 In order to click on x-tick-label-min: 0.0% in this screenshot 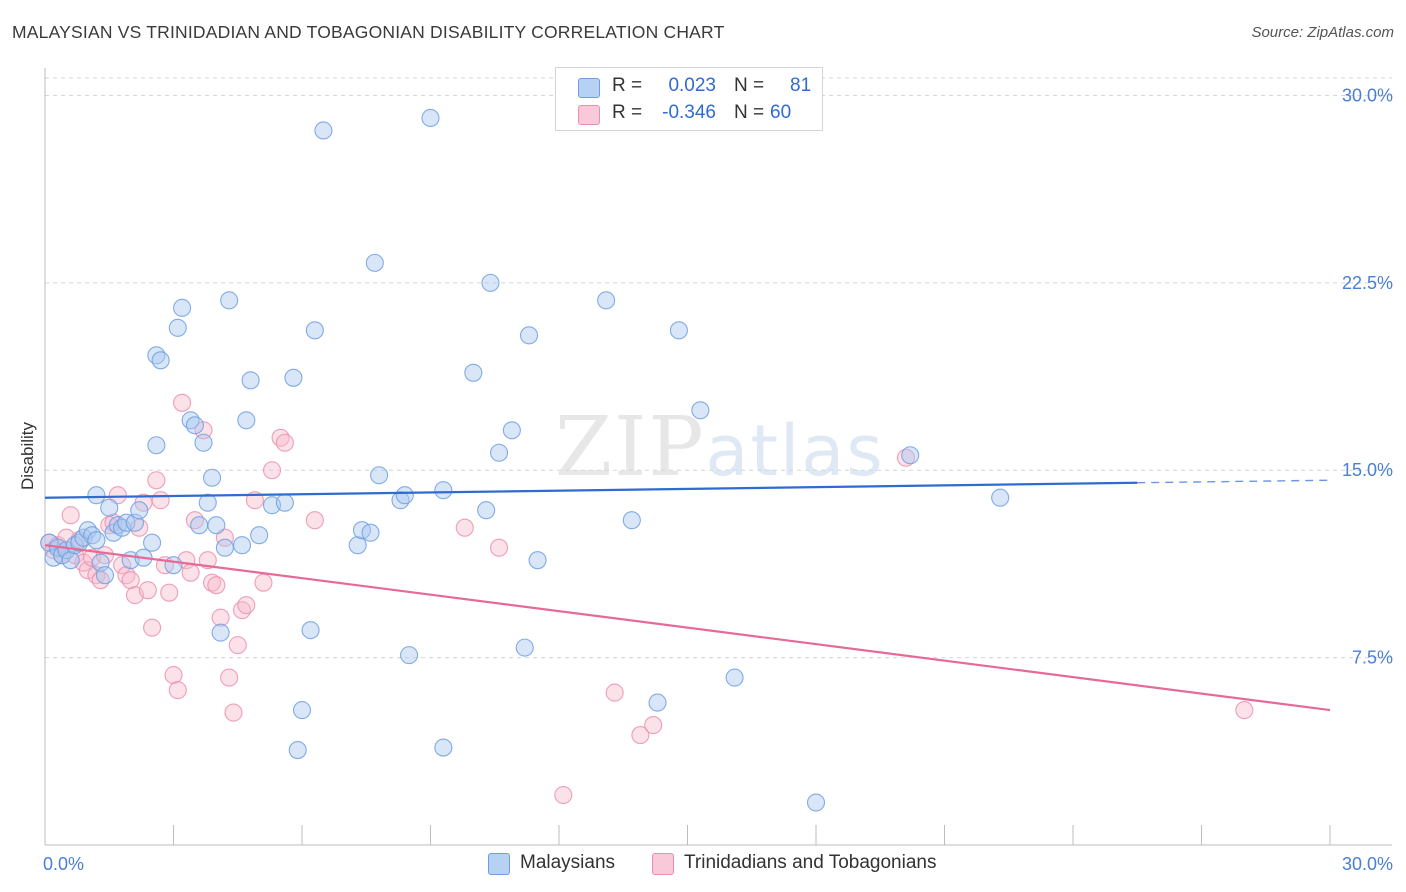, I will do `click(63, 864)`.